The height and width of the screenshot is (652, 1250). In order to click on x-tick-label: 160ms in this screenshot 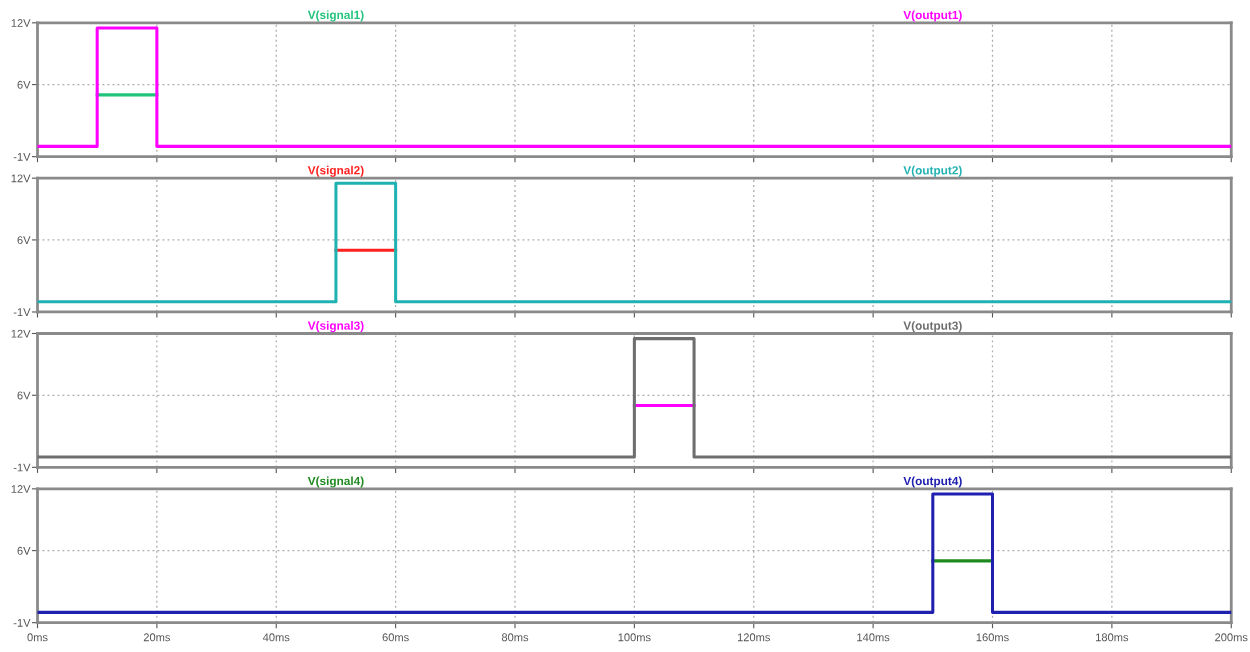, I will do `click(992, 637)`.